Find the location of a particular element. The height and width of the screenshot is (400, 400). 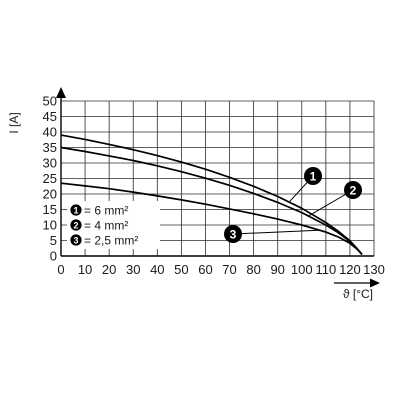

y-axis-arrow is located at coordinates (61, 92).